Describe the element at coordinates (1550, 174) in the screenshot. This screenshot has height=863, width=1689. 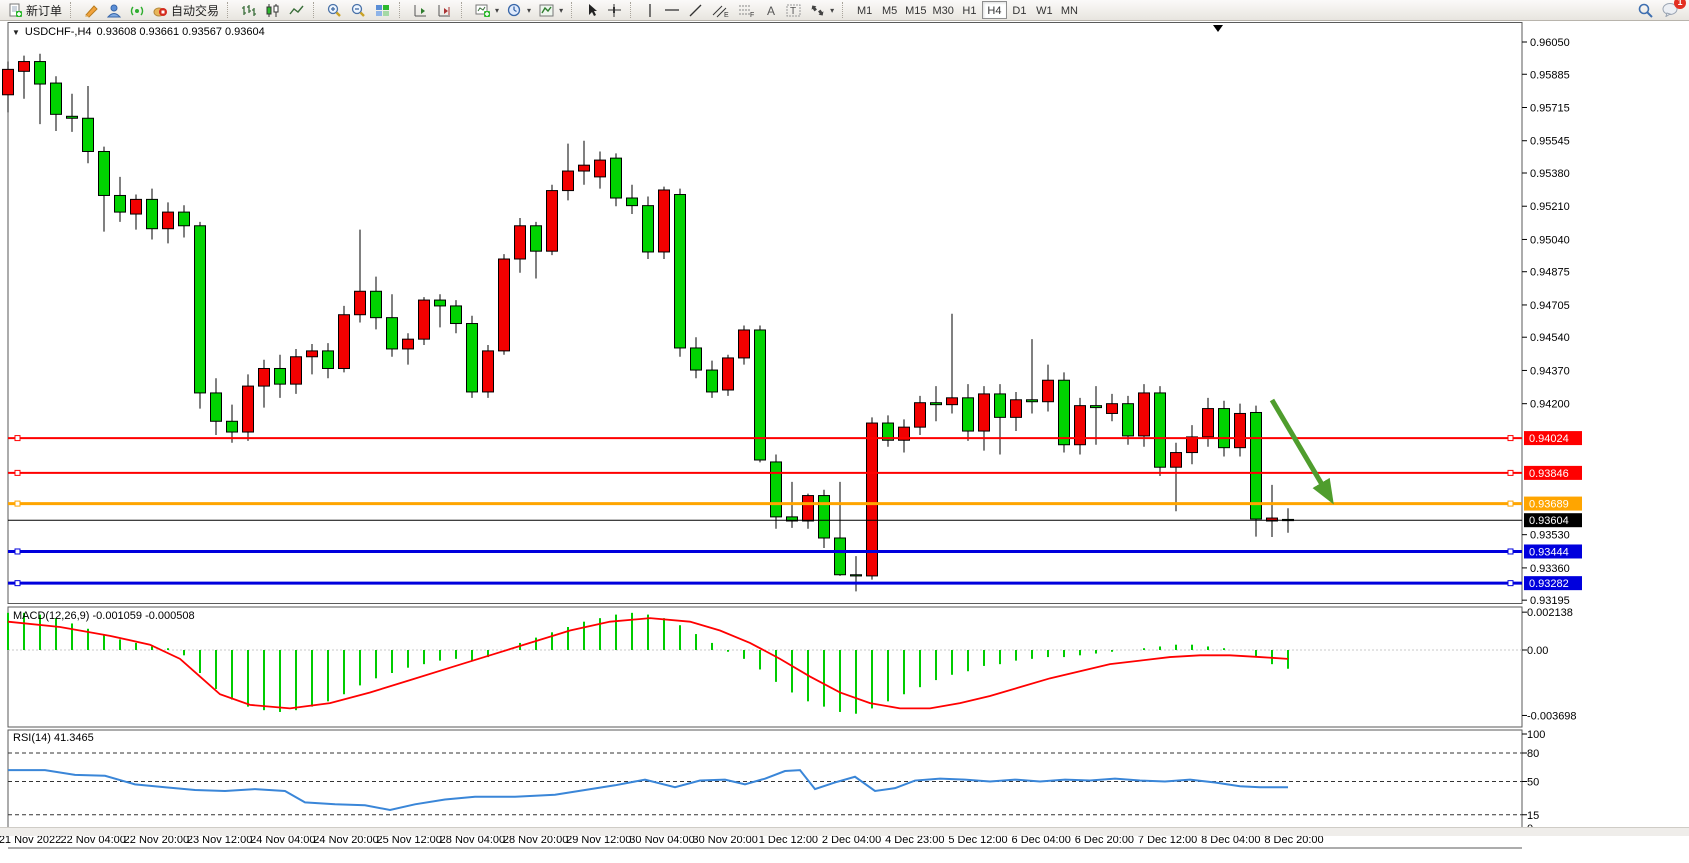
I see `price-tick-label: 0.95380` at that location.